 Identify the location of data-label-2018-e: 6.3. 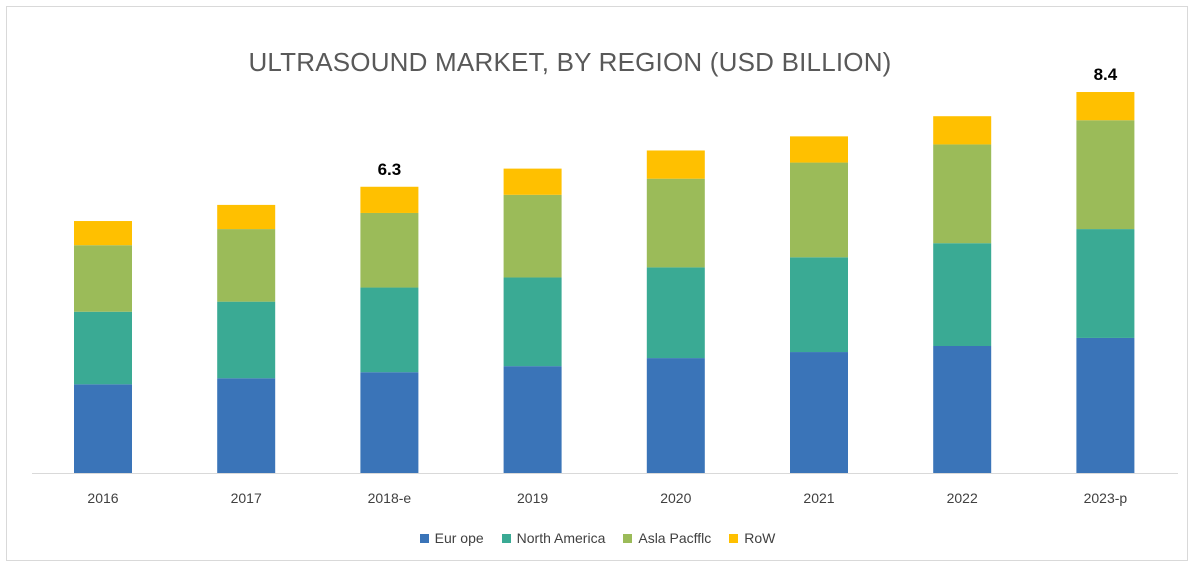
(390, 169).